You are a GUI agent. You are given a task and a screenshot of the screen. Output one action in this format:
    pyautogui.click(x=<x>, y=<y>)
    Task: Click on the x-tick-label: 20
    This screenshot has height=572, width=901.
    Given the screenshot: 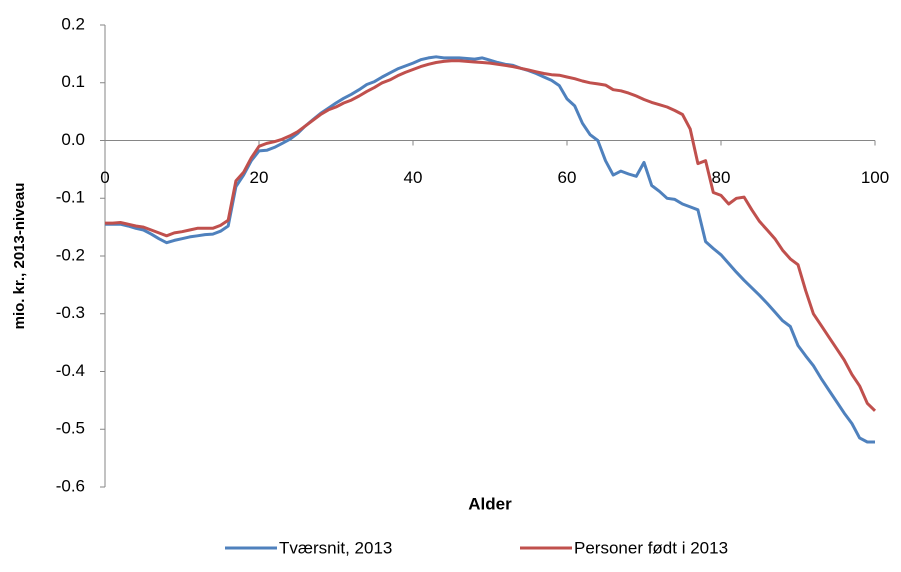 What is the action you would take?
    pyautogui.click(x=259, y=177)
    